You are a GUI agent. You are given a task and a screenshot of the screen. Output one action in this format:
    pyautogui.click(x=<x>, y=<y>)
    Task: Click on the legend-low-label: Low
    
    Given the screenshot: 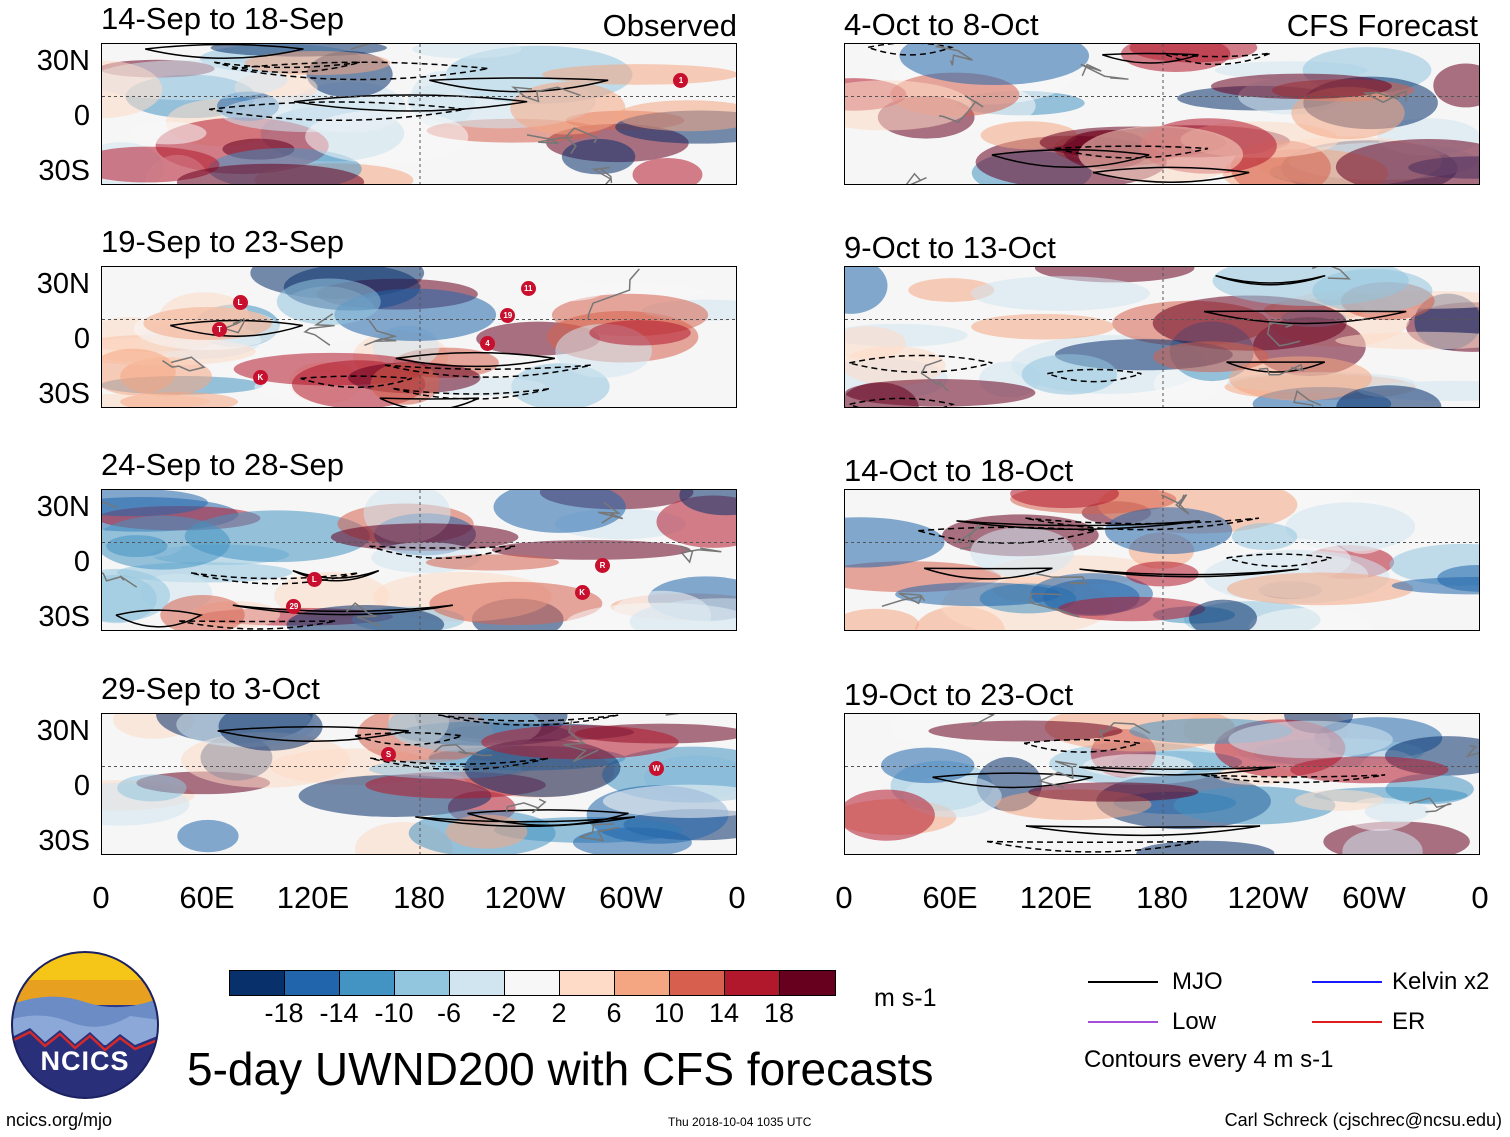 What is the action you would take?
    pyautogui.click(x=1194, y=1021)
    